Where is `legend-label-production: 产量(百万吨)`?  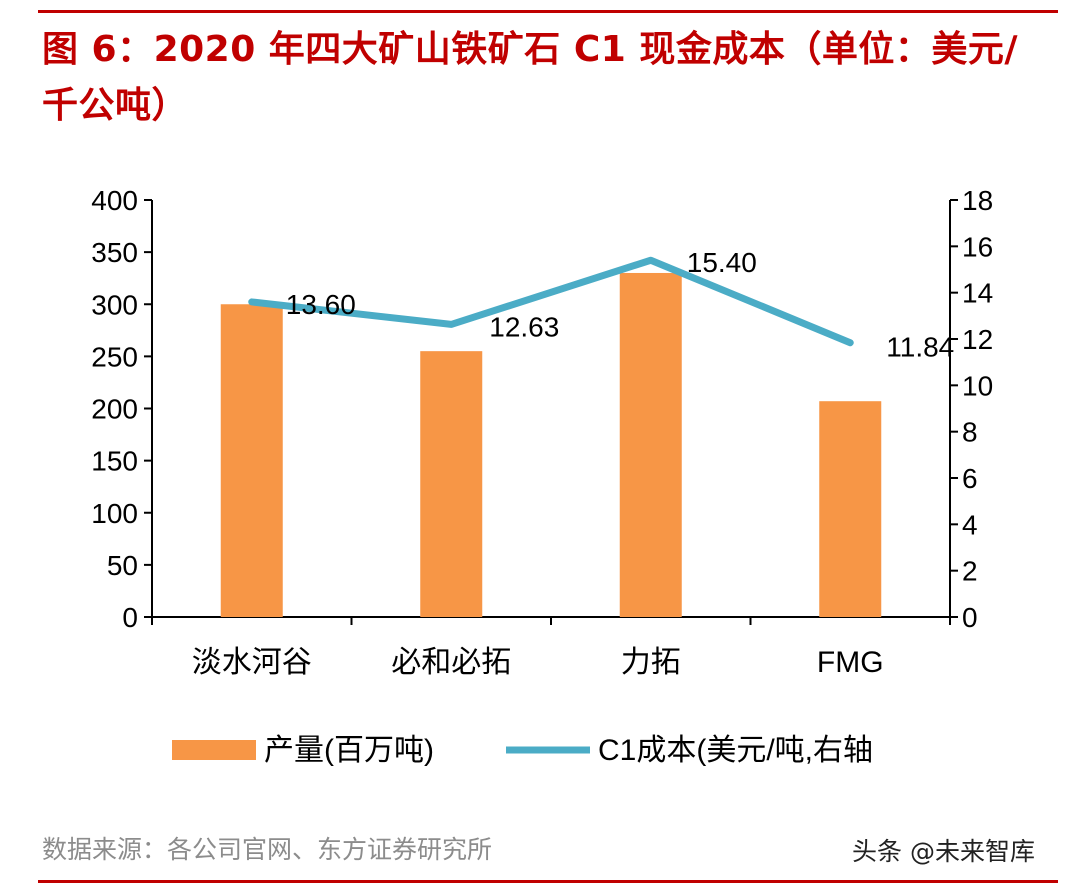 legend-label-production: 产量(百万吨) is located at coordinates (349, 750).